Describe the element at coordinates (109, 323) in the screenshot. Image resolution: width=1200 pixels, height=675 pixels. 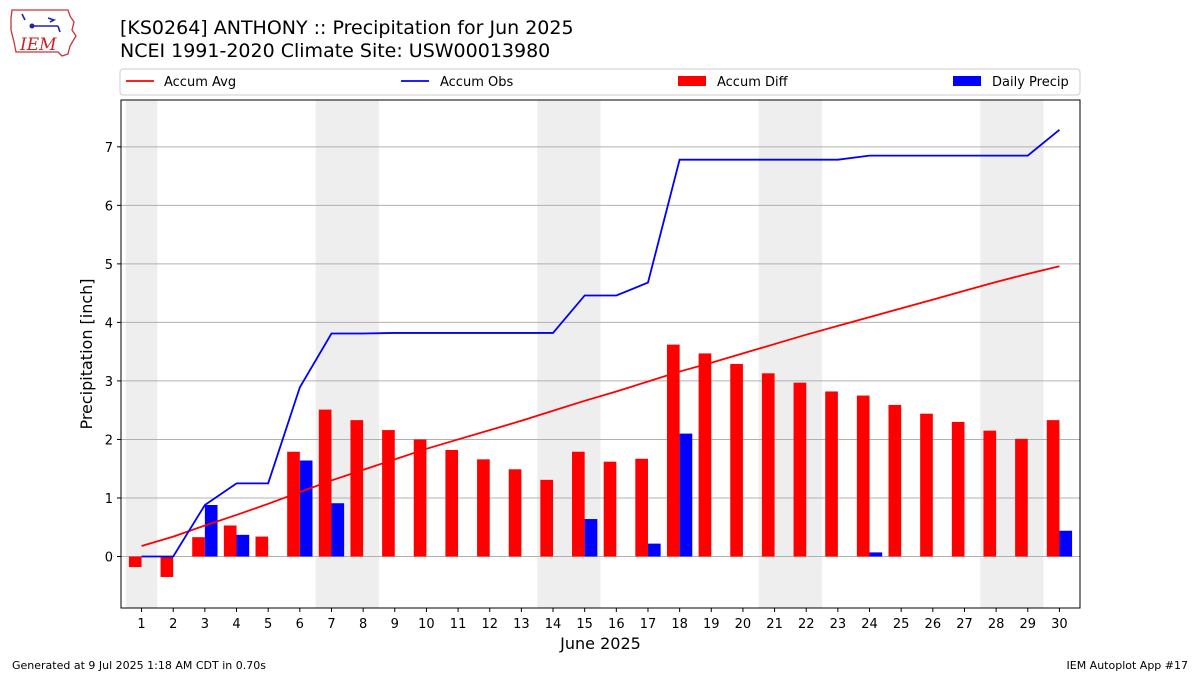
I see `y-tick-label: 4` at that location.